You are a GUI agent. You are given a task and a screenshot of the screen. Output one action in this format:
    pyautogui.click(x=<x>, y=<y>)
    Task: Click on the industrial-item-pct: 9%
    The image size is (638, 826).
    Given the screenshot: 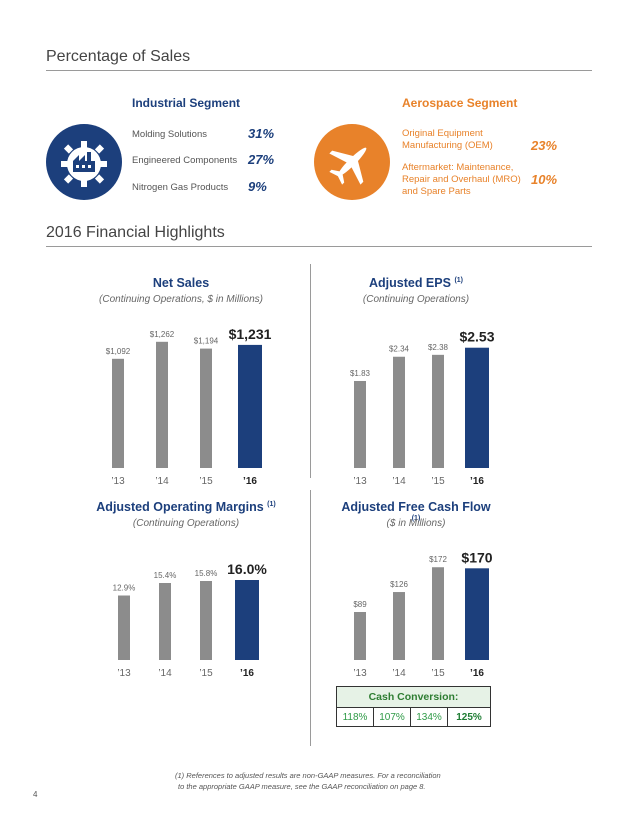 What is the action you would take?
    pyautogui.click(x=257, y=186)
    